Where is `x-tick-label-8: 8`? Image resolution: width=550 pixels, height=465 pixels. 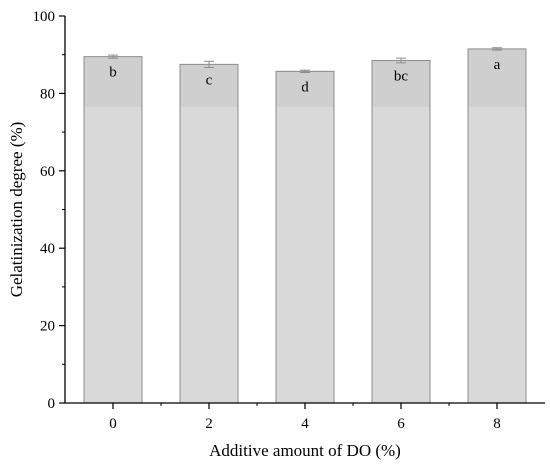 x-tick-label-8: 8 is located at coordinates (497, 424).